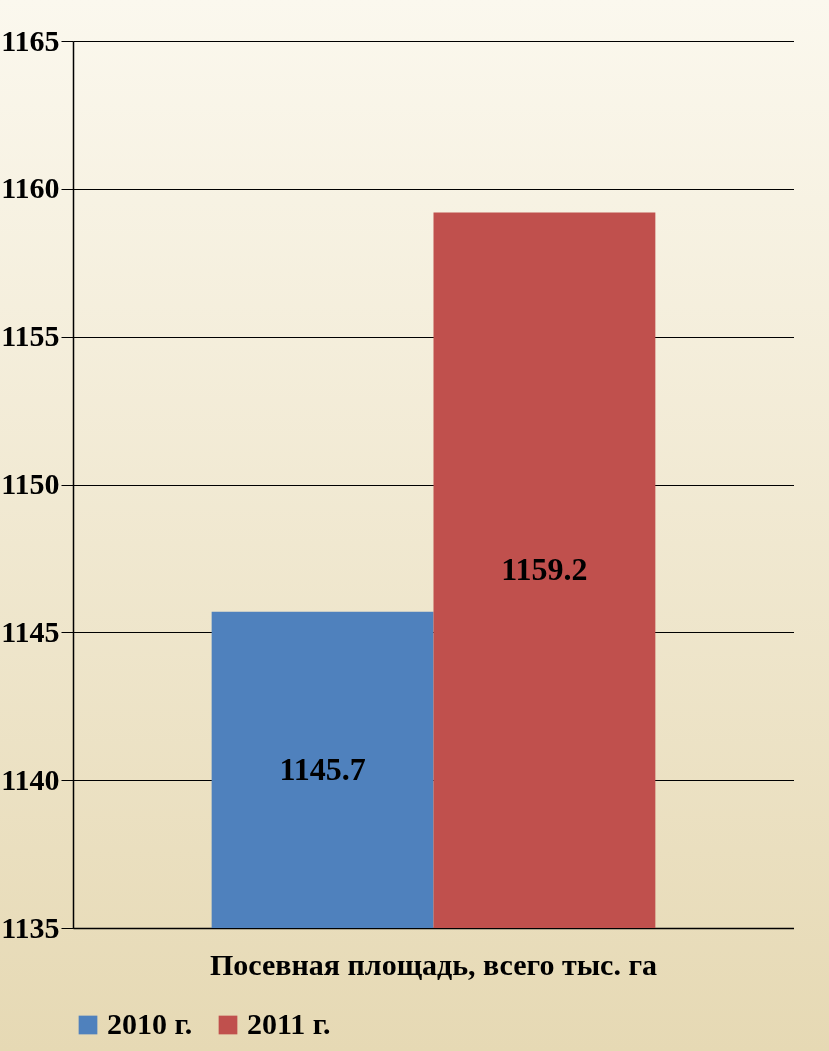 This screenshot has width=829, height=1051. Describe the element at coordinates (322, 768) in the screenshot. I see `data-label: 1145.7` at that location.